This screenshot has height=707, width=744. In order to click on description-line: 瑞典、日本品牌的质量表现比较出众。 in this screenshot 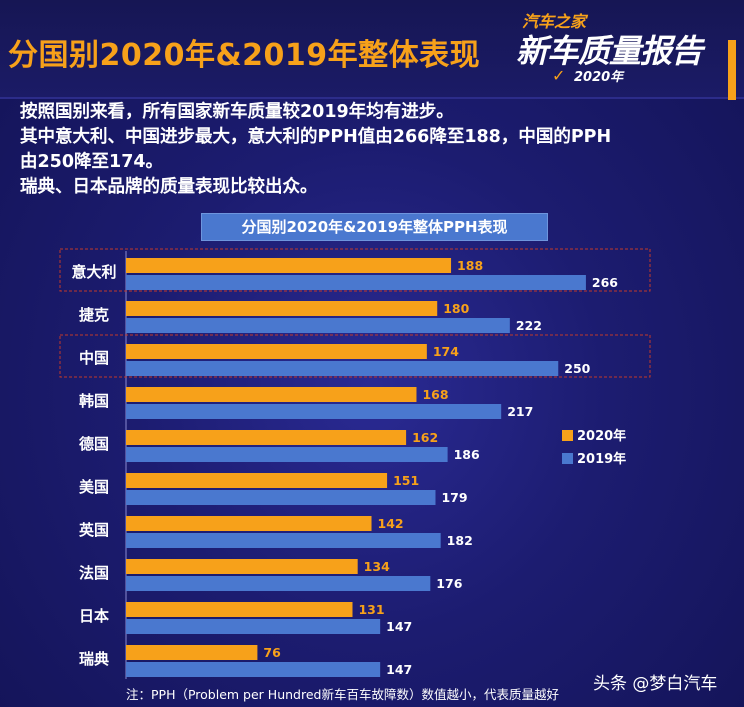, I will do `click(169, 187)`.